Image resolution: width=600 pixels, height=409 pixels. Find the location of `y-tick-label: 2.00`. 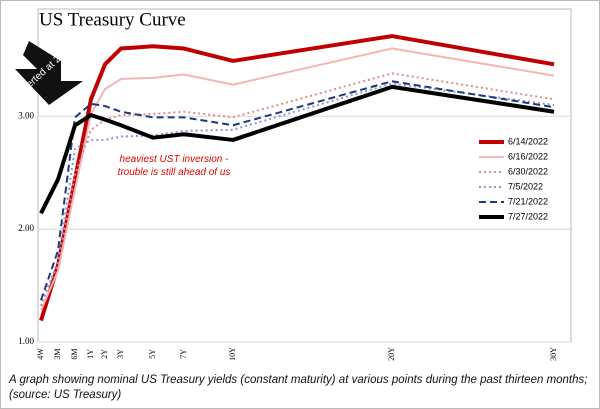

y-tick-label: 2.00 is located at coordinates (26, 228).